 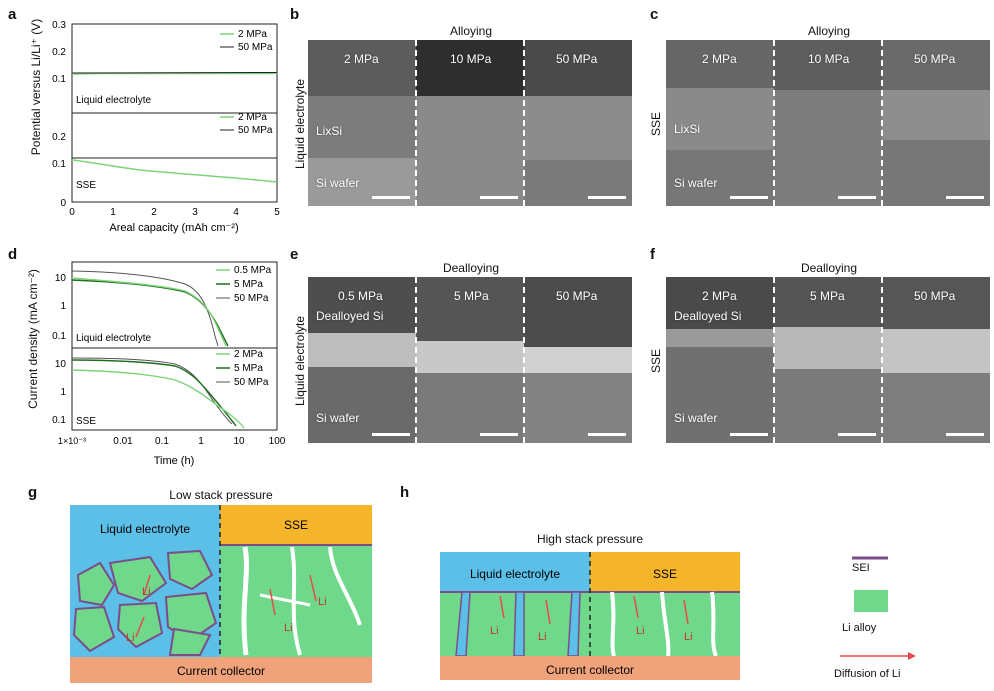 I want to click on panel-label-e: e, so click(x=294, y=254).